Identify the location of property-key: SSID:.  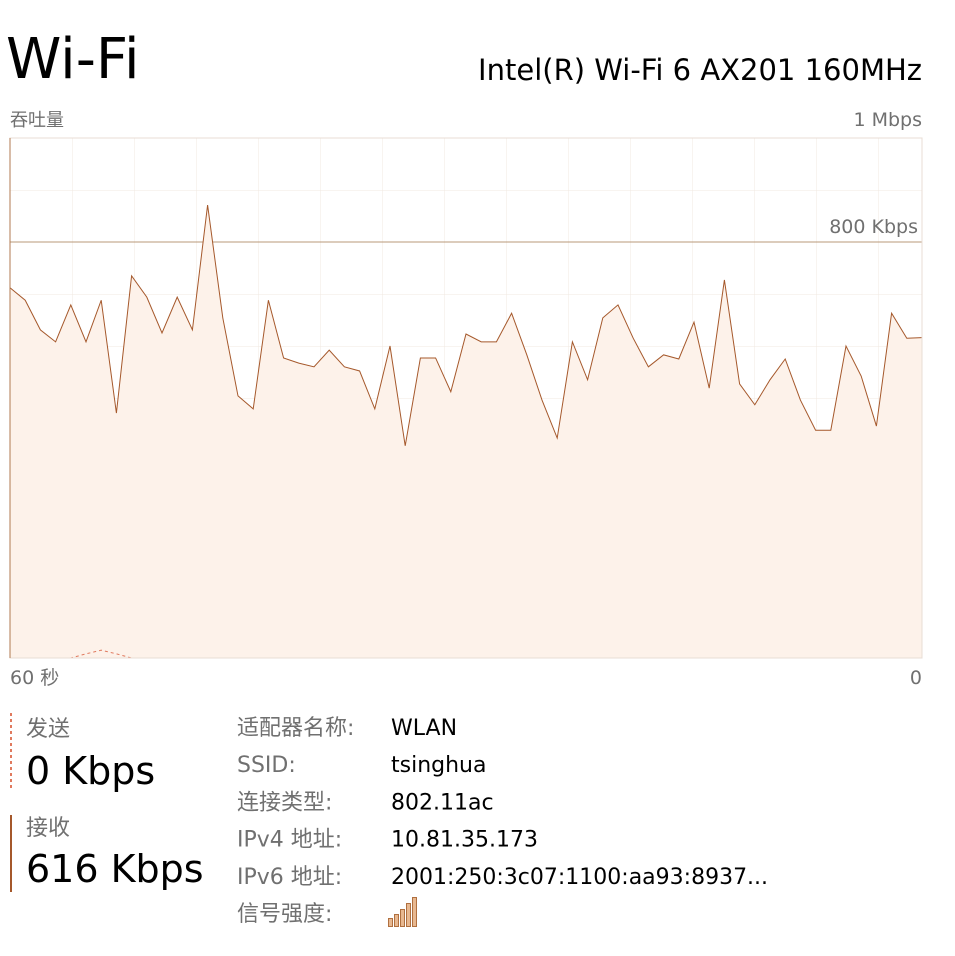
(266, 765).